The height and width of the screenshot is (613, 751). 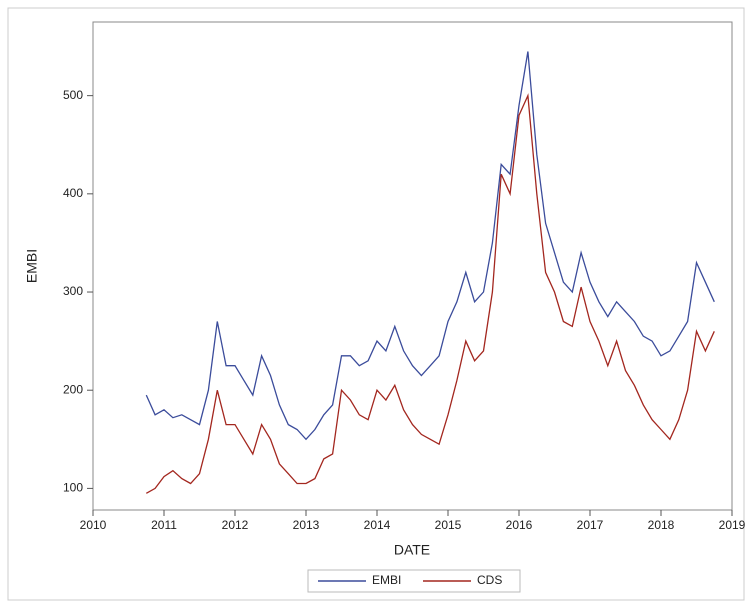 I want to click on legend-box, so click(x=414, y=581).